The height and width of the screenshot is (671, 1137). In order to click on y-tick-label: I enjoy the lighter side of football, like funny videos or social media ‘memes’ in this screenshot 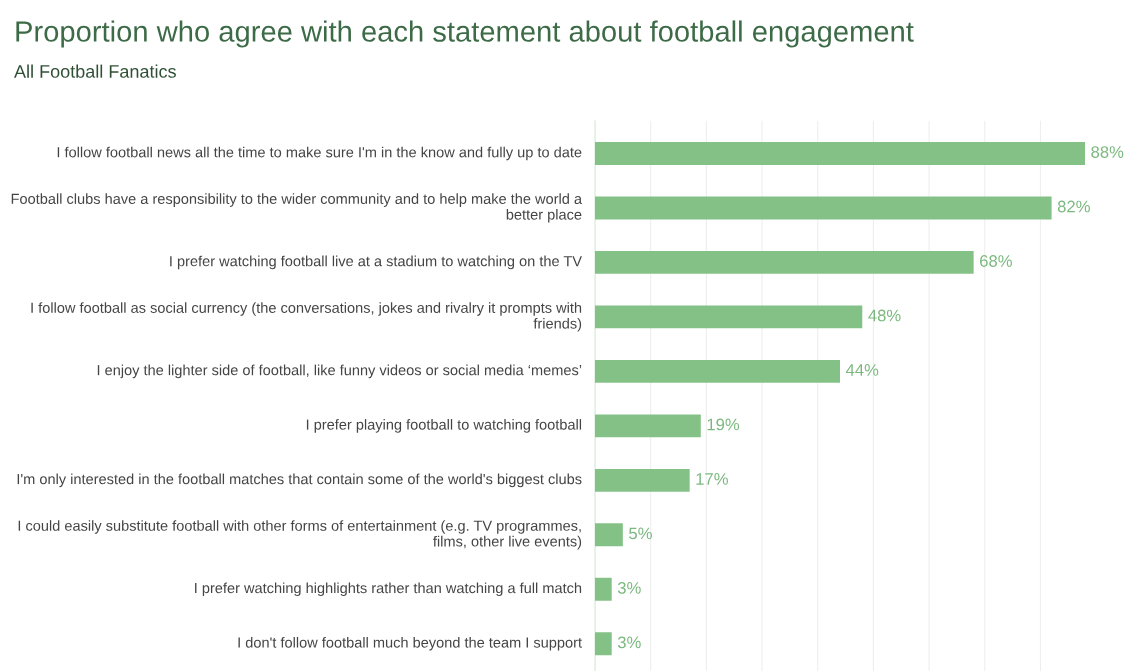, I will do `click(339, 371)`.